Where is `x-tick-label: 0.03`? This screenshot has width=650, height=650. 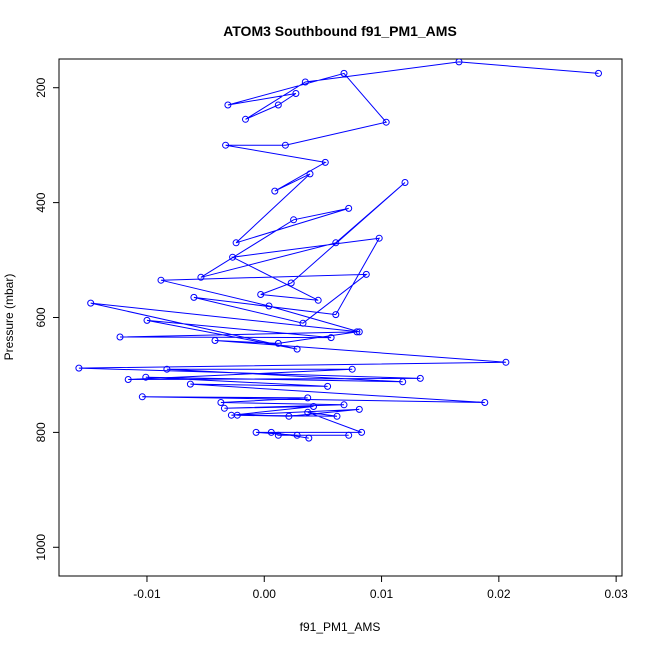
x-tick-label: 0.03 is located at coordinates (616, 594).